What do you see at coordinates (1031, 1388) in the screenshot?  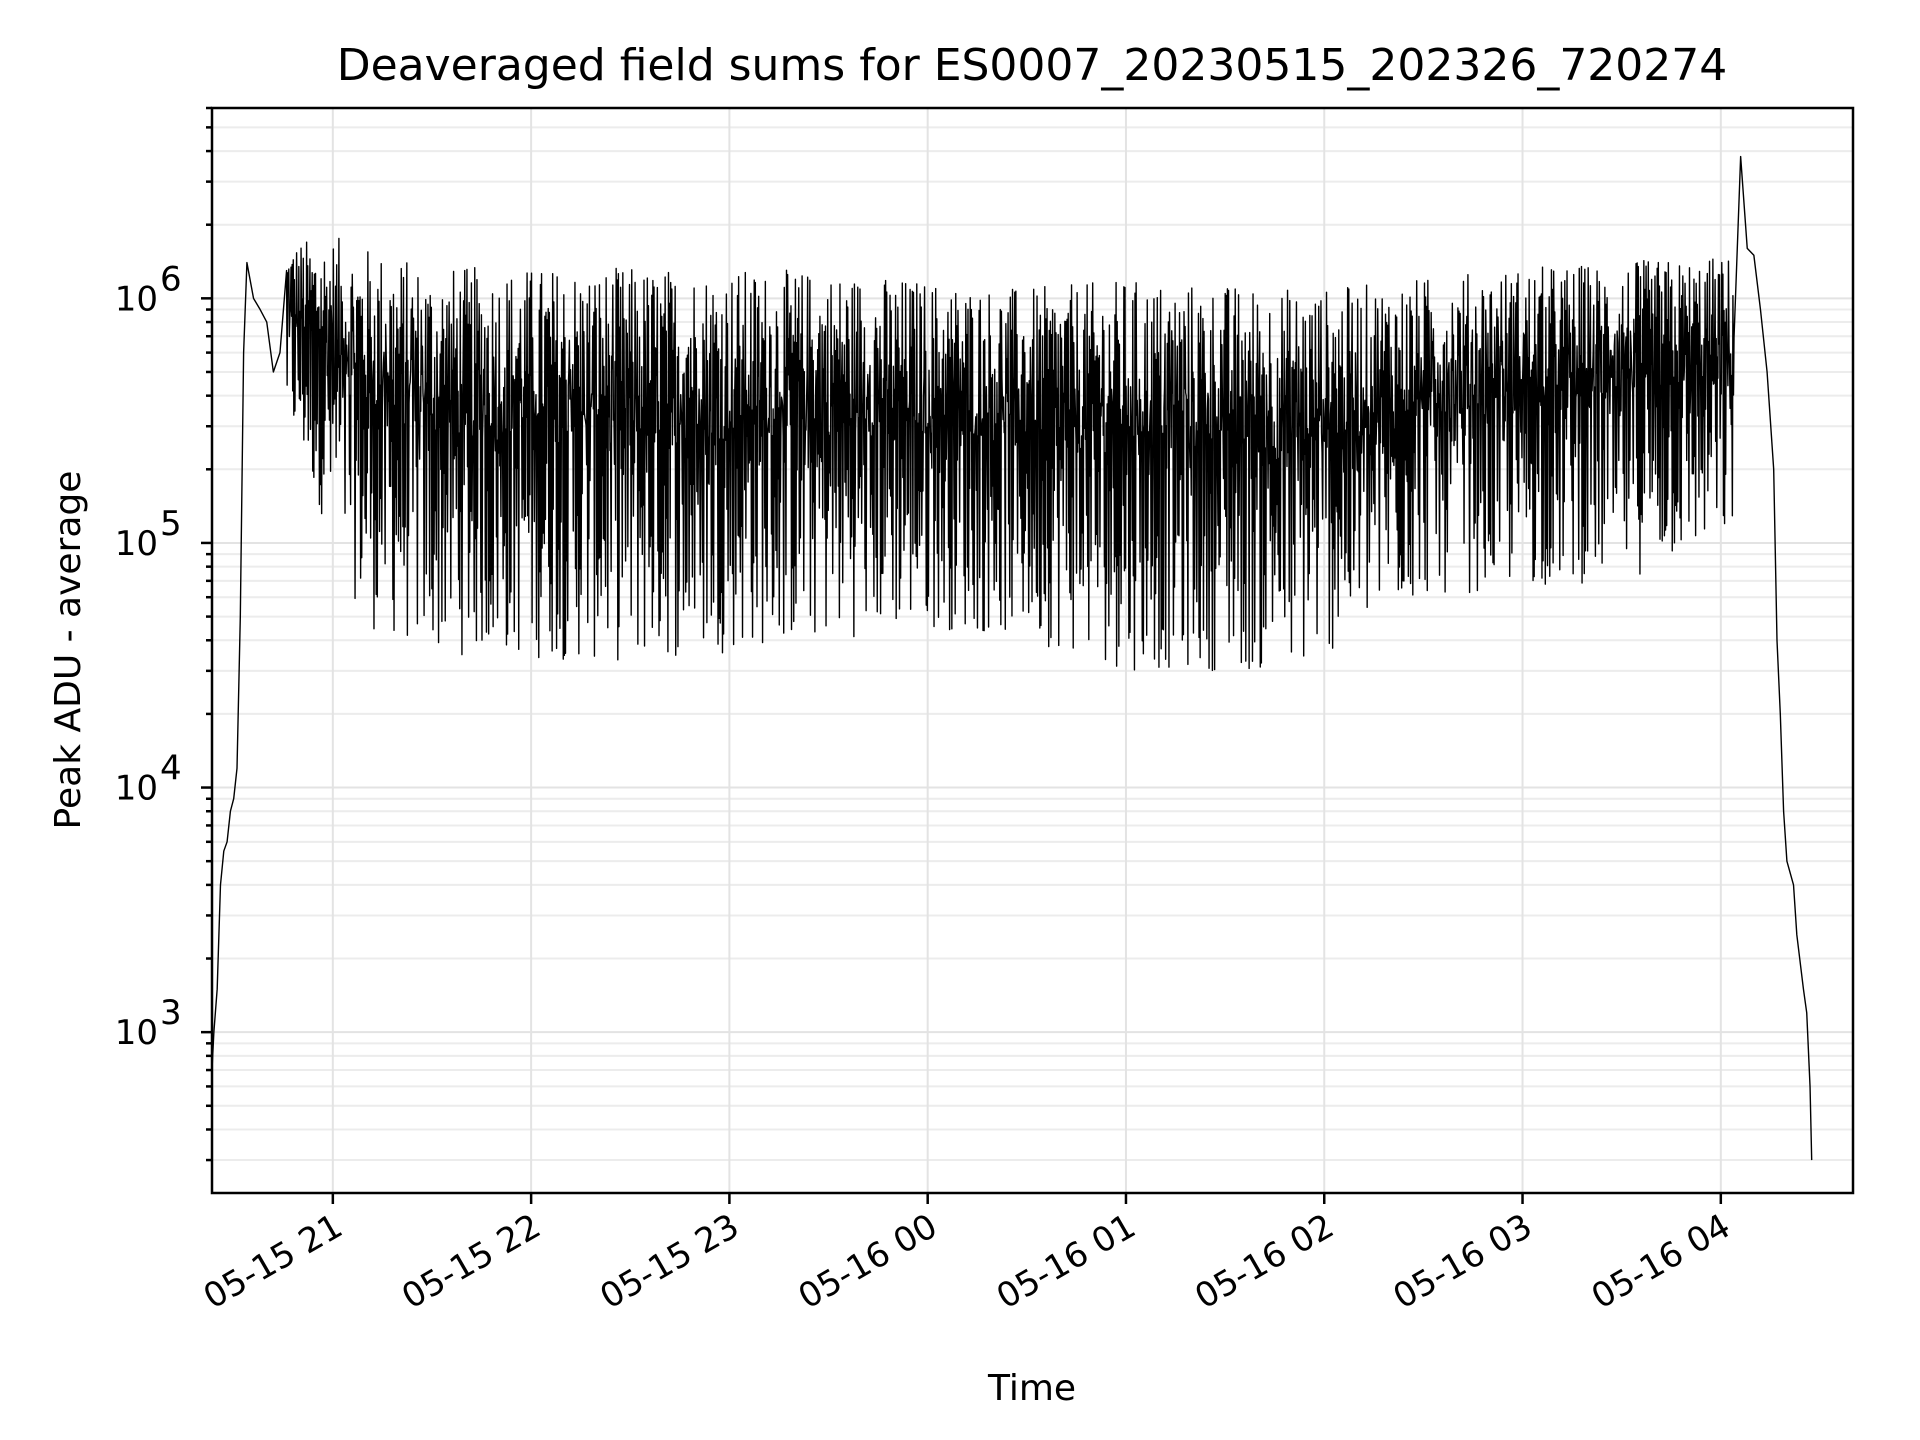 I see `x-axis-label: Time` at bounding box center [1031, 1388].